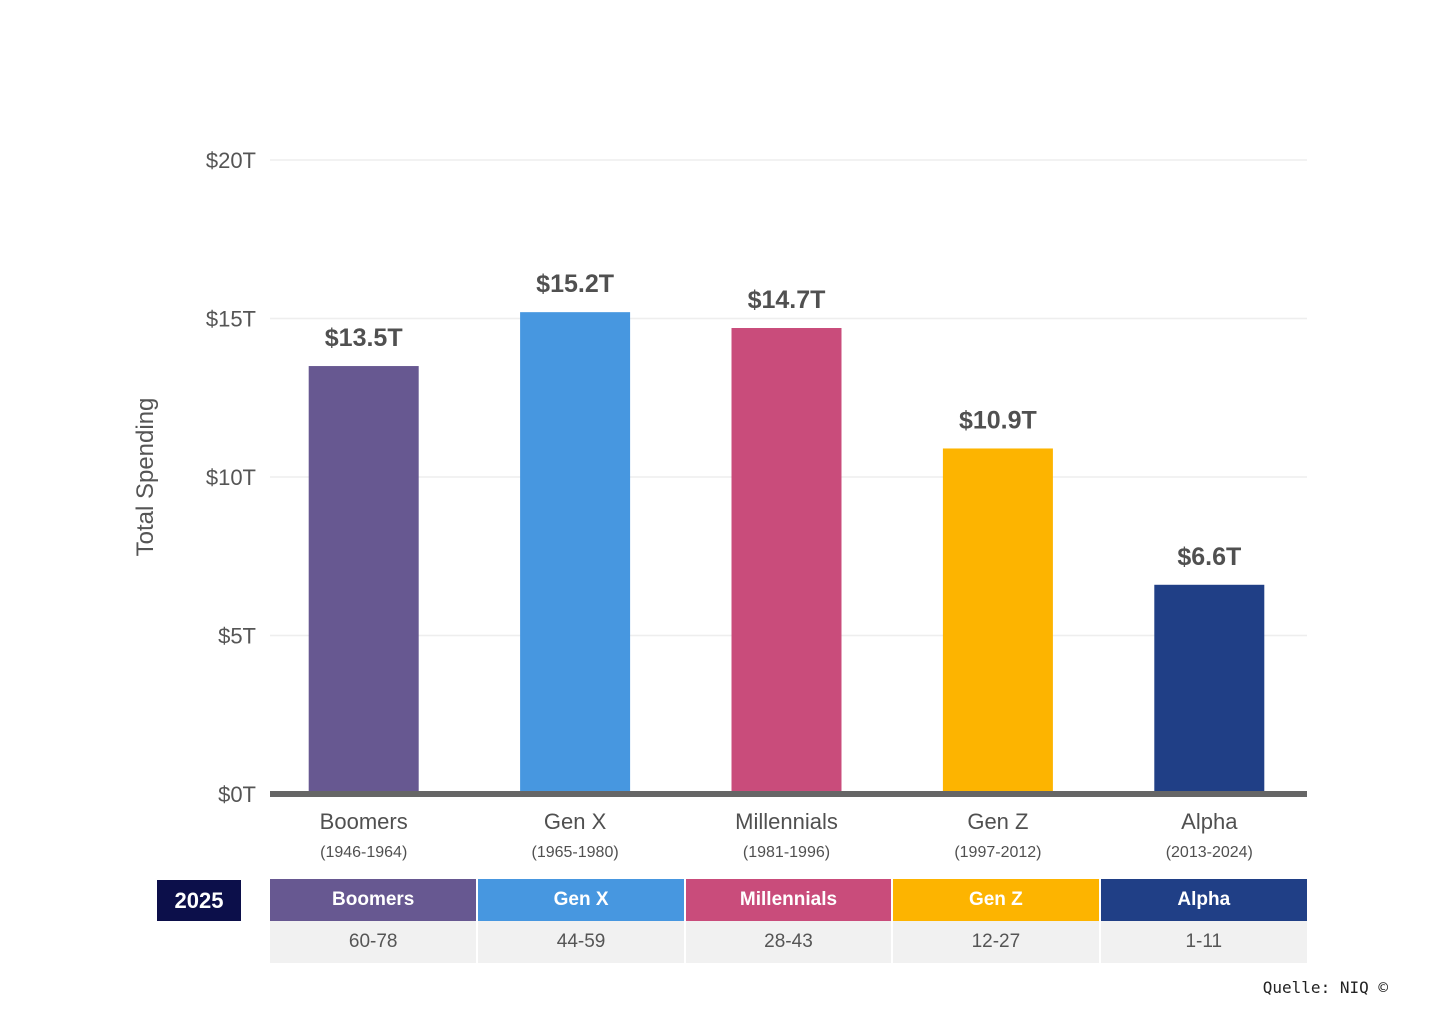 The width and height of the screenshot is (1438, 1017). Describe the element at coordinates (575, 821) in the screenshot. I see `x-tick-label: Gen X` at that location.